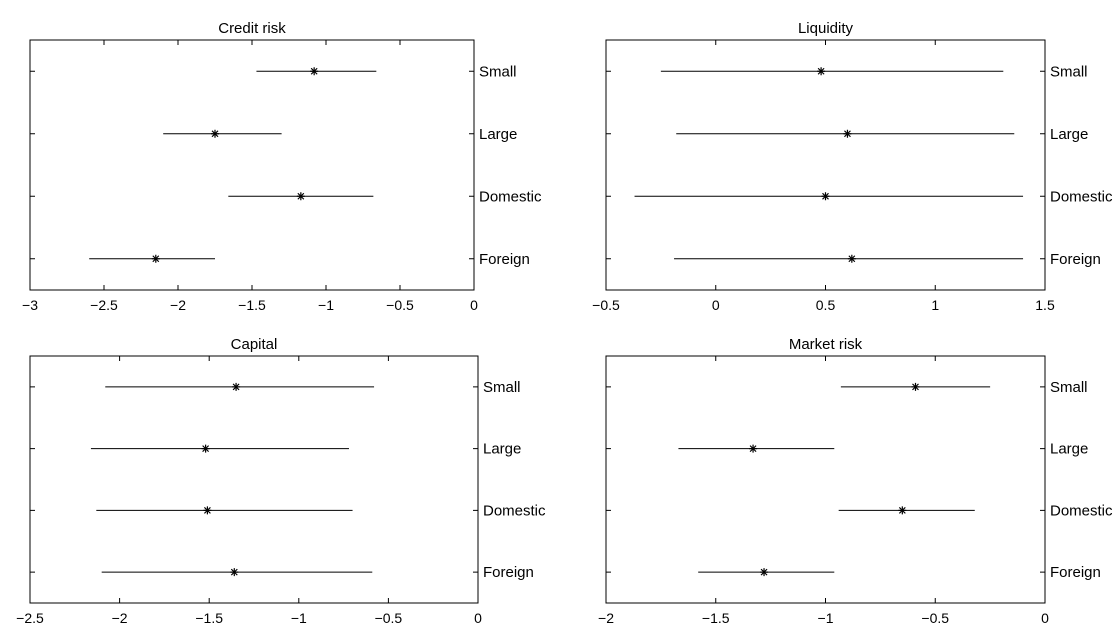 The height and width of the screenshot is (631, 1118). Describe the element at coordinates (252, 28) in the screenshot. I see `chart-title: Credit risk` at that location.